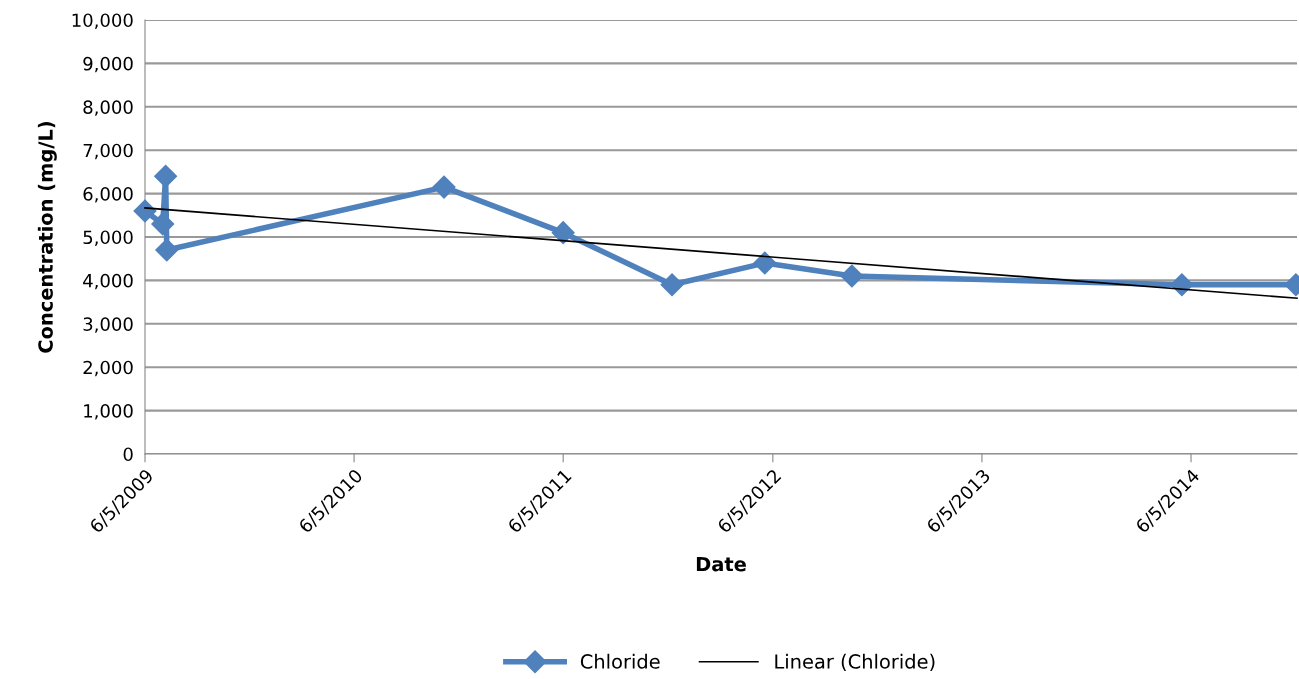 The height and width of the screenshot is (679, 1299). Describe the element at coordinates (108, 195) in the screenshot. I see `y-tick-label: 6,000` at that location.